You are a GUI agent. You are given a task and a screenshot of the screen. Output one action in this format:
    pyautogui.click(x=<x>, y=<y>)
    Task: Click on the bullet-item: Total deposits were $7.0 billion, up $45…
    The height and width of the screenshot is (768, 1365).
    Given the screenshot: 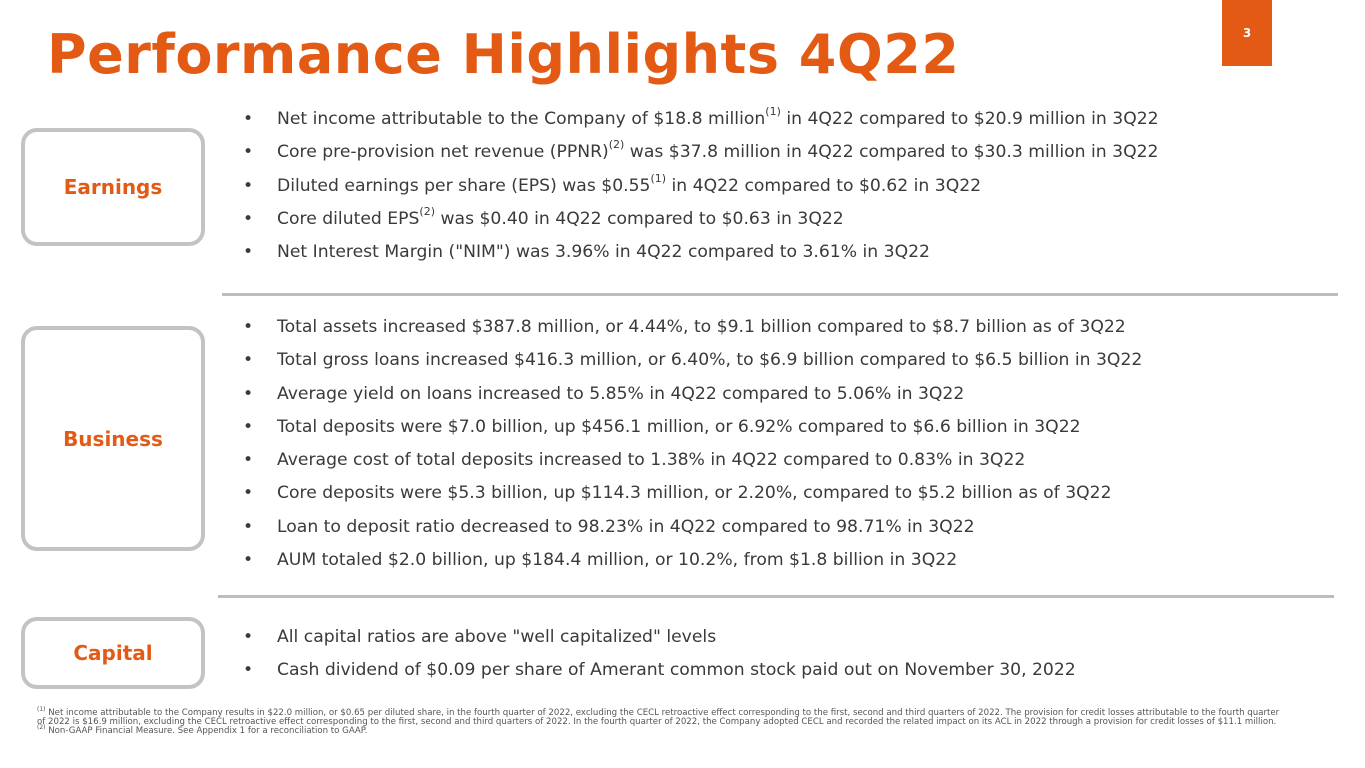 What is the action you would take?
    pyautogui.click(x=692, y=428)
    